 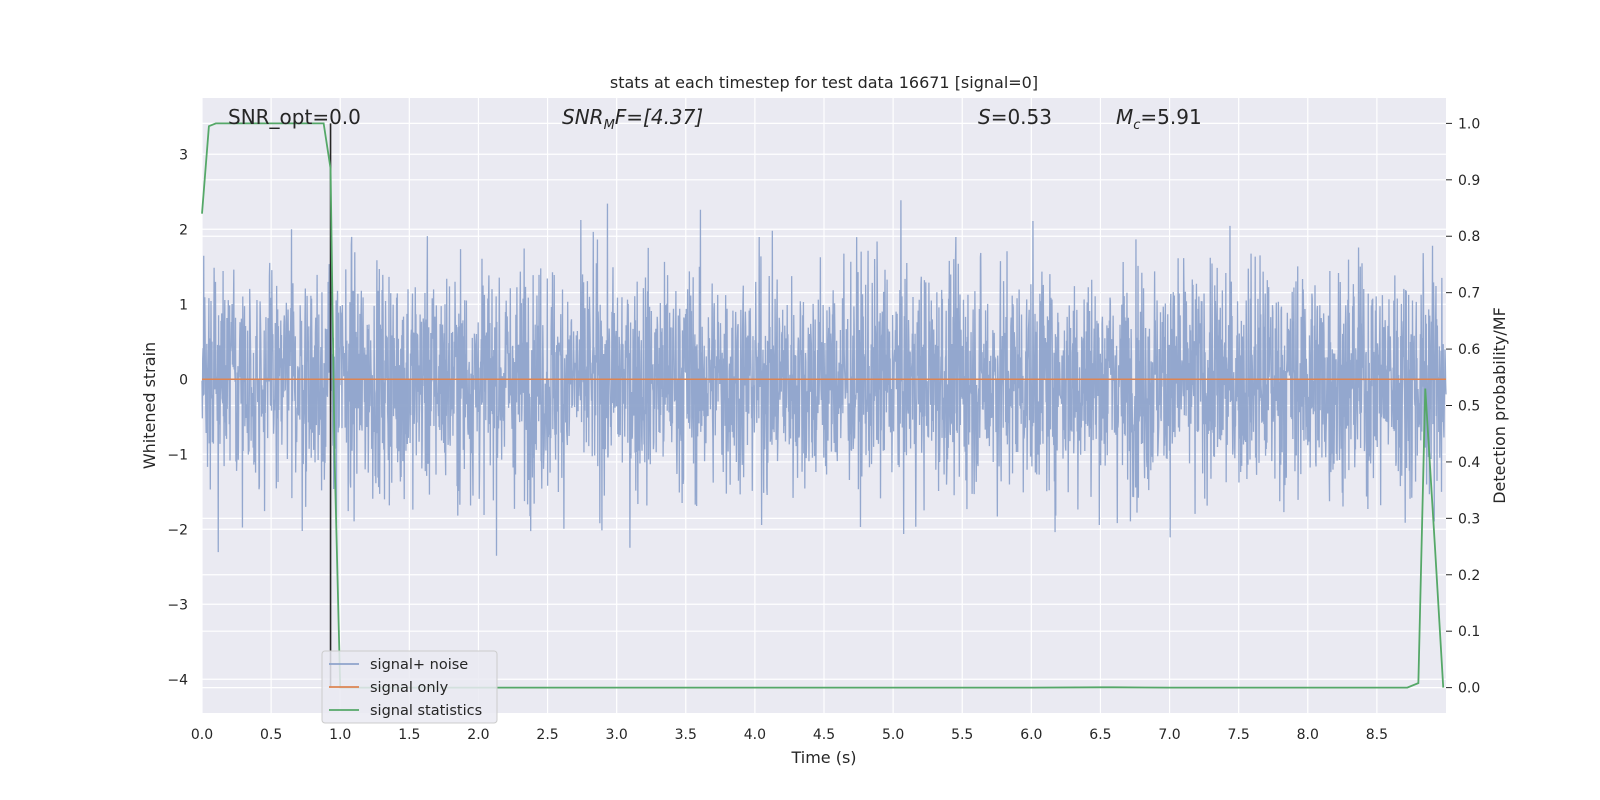 What do you see at coordinates (1469, 576) in the screenshot?
I see `y-tick-label-right: 0.2` at bounding box center [1469, 576].